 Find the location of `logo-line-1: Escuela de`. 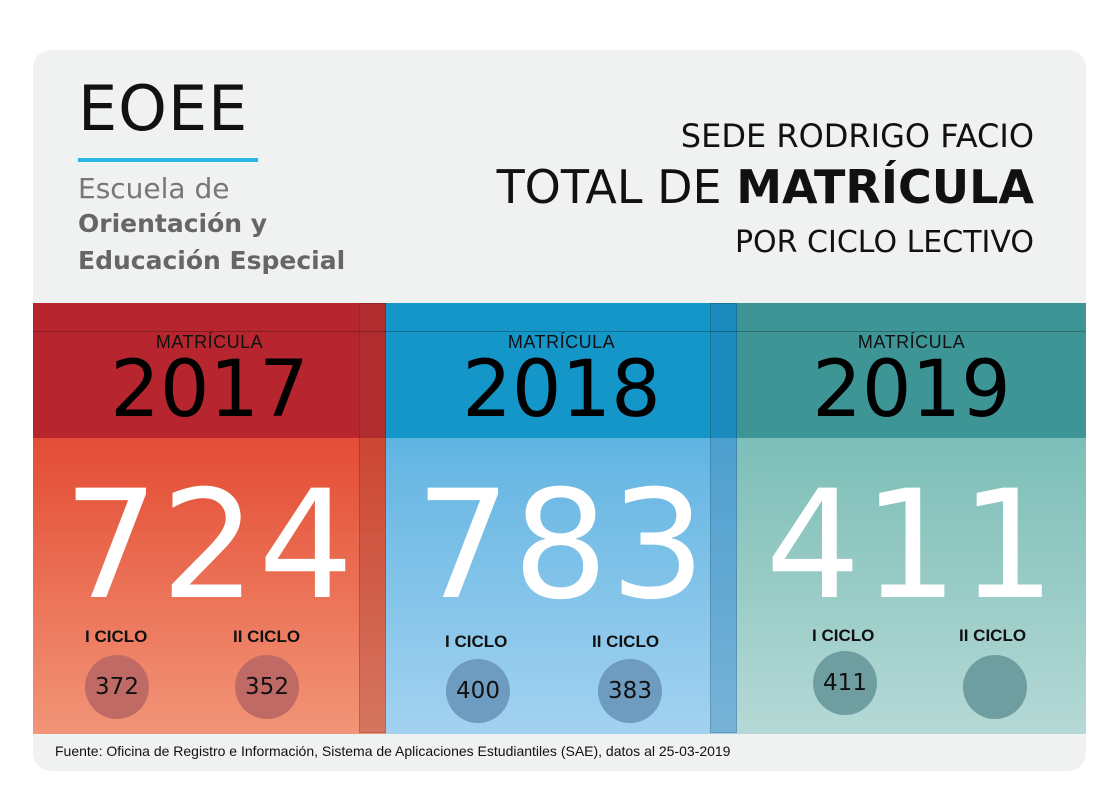

logo-line-1: Escuela de is located at coordinates (154, 188).